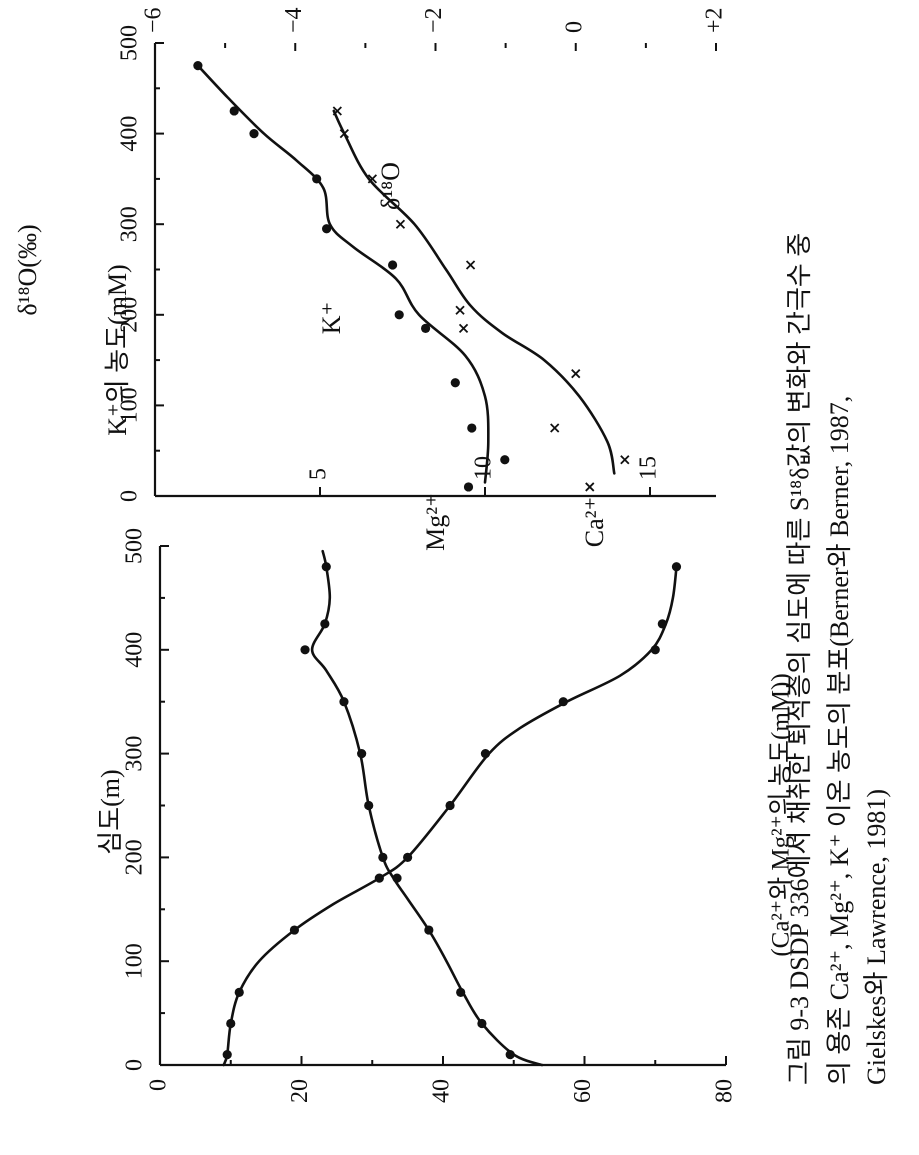 The height and width of the screenshot is (1155, 919). What do you see at coordinates (300, 1091) in the screenshot?
I see `conc-tick-label: 20` at bounding box center [300, 1091].